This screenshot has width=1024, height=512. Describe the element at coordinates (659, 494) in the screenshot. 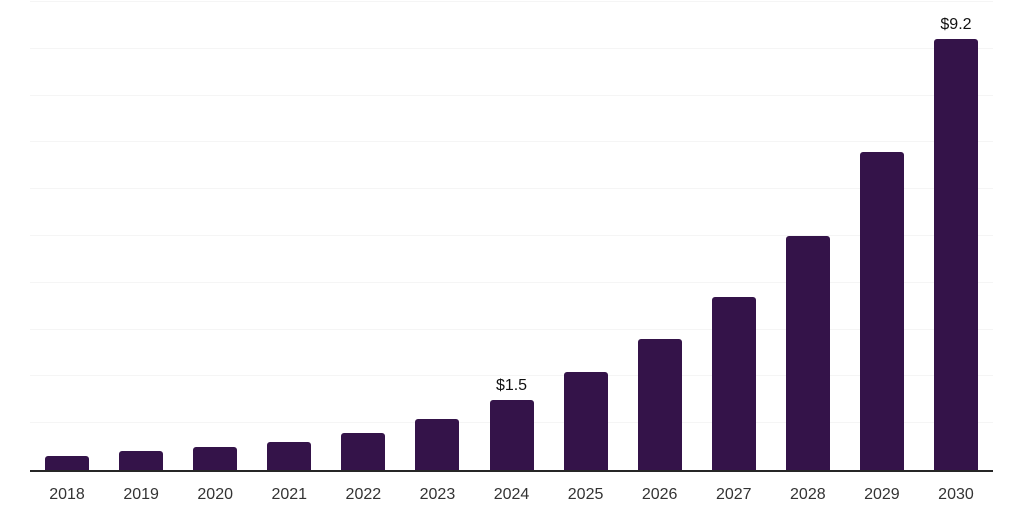

I see `x-tick-label-2026: 2026` at that location.